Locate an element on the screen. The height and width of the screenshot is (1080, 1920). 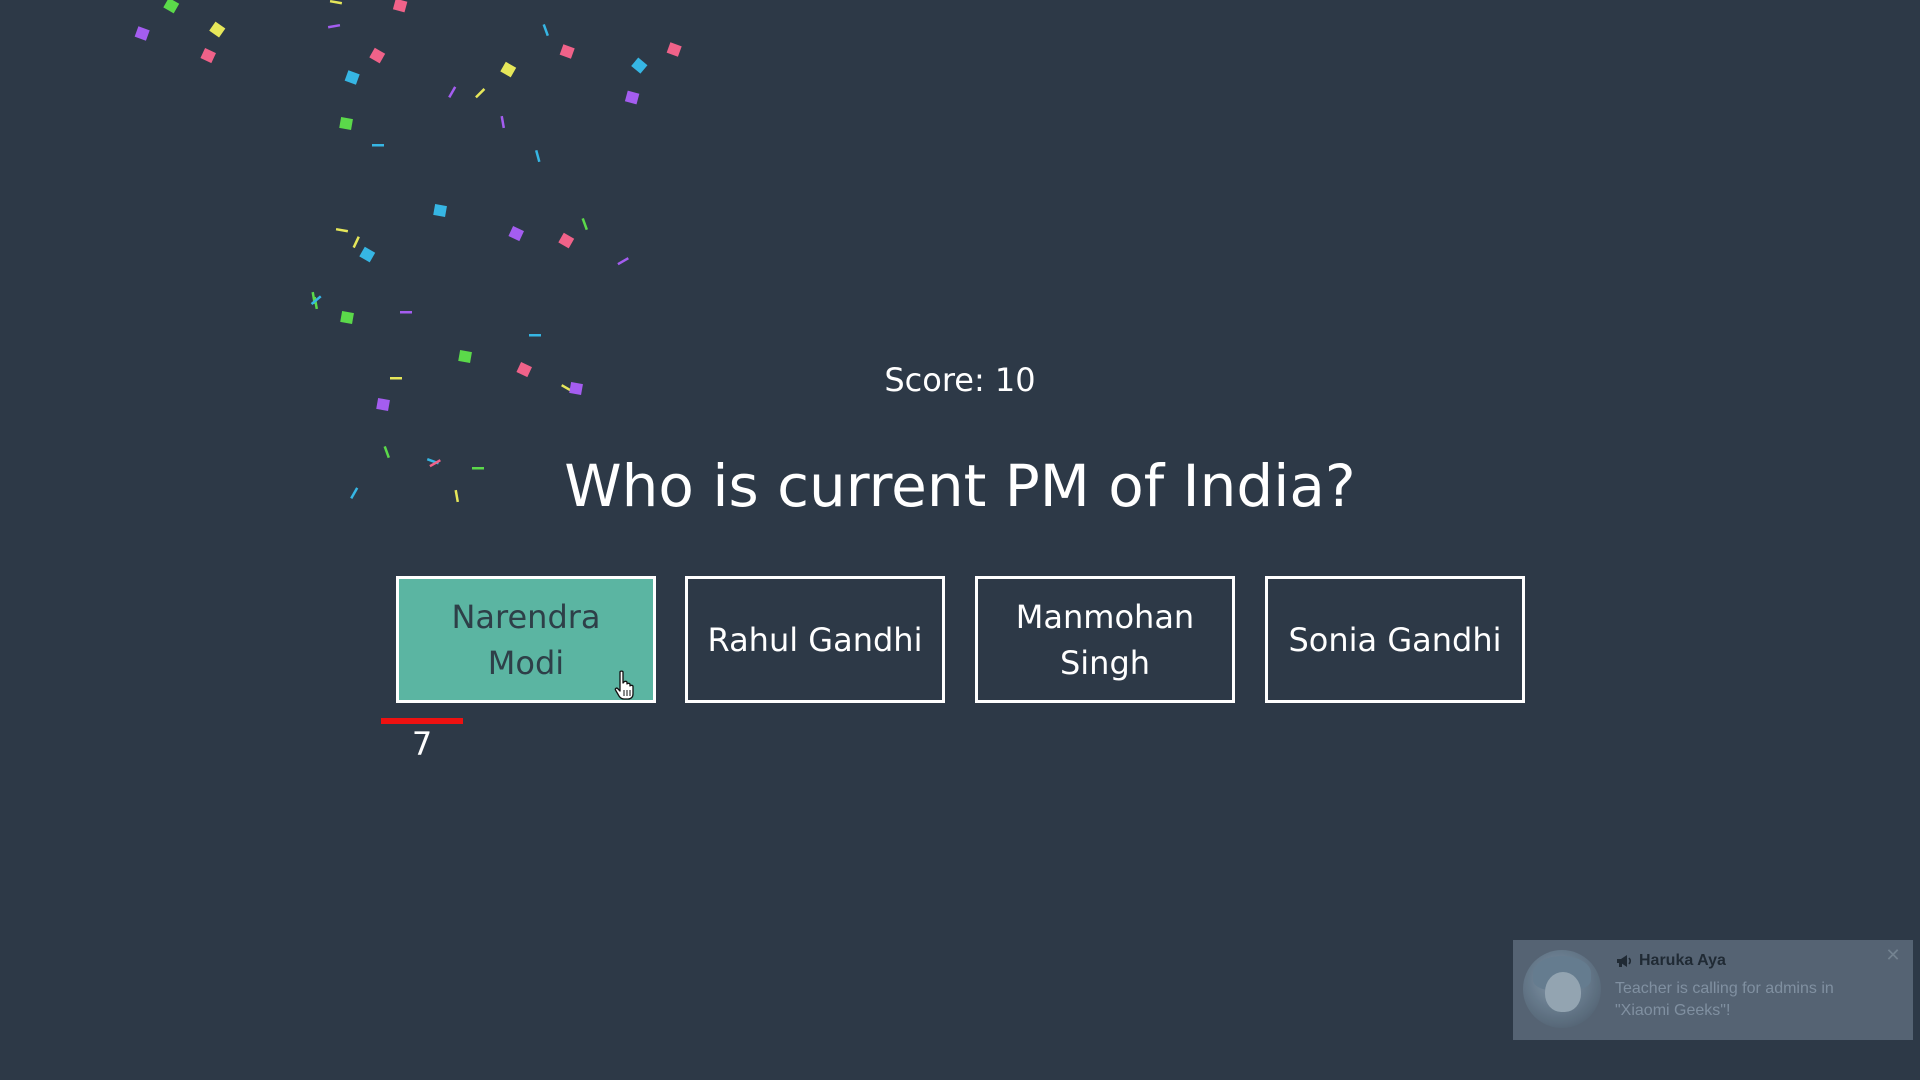
notification-header: Haruka Aya is located at coordinates (1670, 961).